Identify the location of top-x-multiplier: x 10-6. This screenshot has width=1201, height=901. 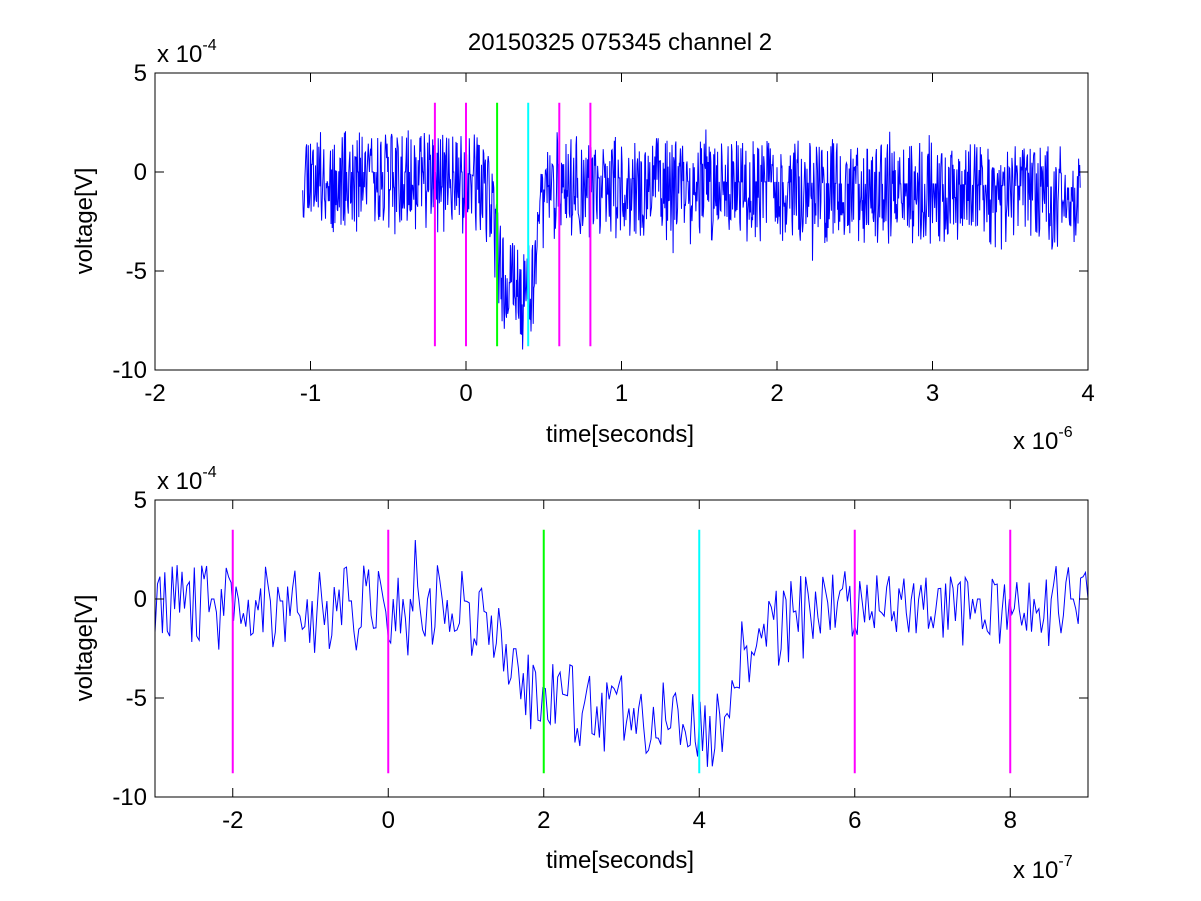
(1043, 439).